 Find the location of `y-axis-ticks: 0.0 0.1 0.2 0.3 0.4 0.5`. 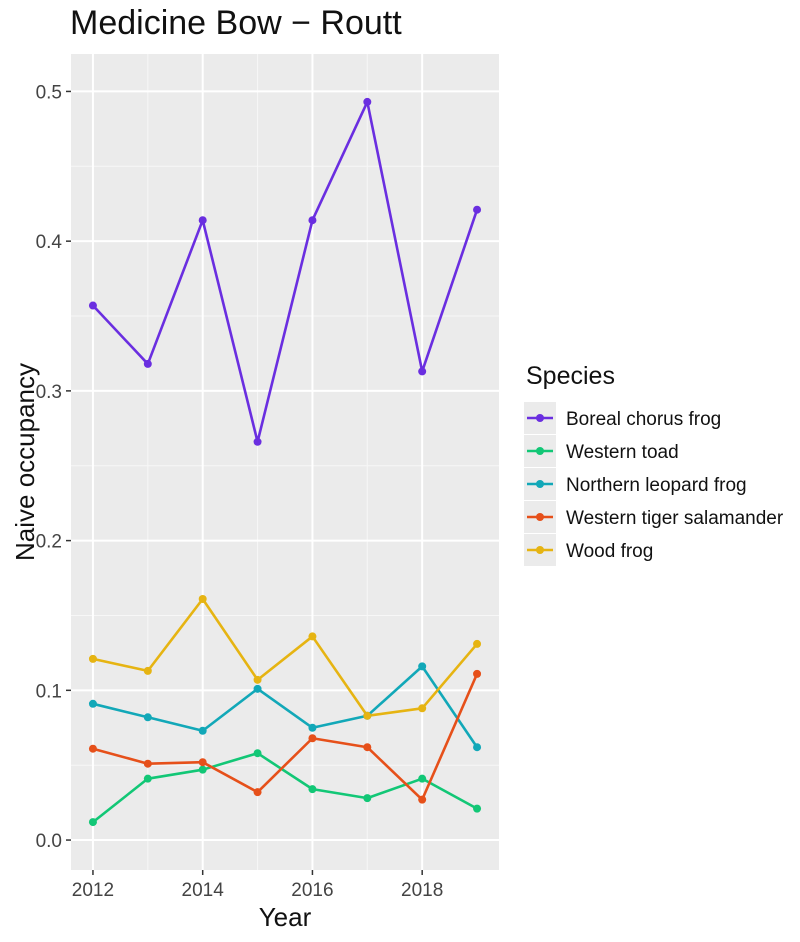

y-axis-ticks: 0.0 0.1 0.2 0.3 0.4 0.5 is located at coordinates (53, 467).